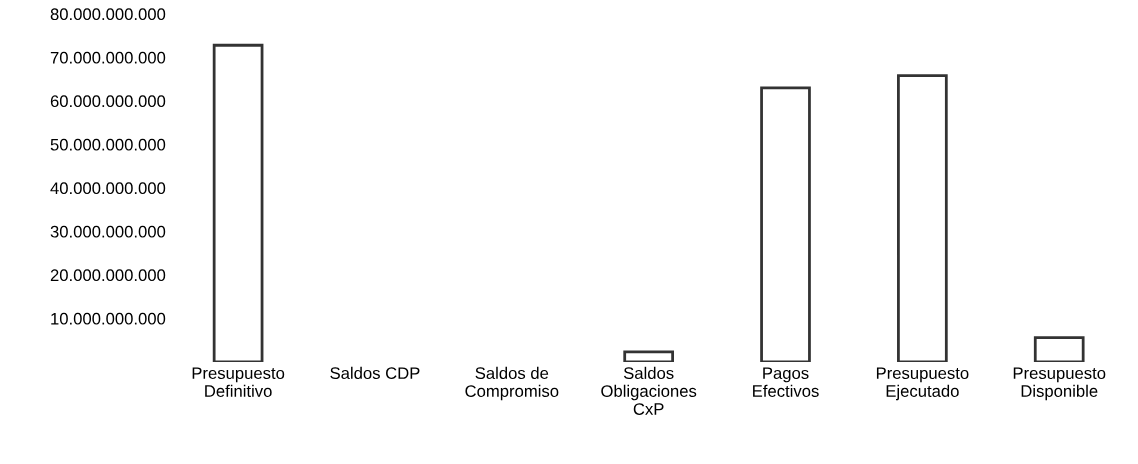 This screenshot has width=1138, height=464. Describe the element at coordinates (375, 373) in the screenshot. I see `x-tick-label: Saldos CDP` at that location.